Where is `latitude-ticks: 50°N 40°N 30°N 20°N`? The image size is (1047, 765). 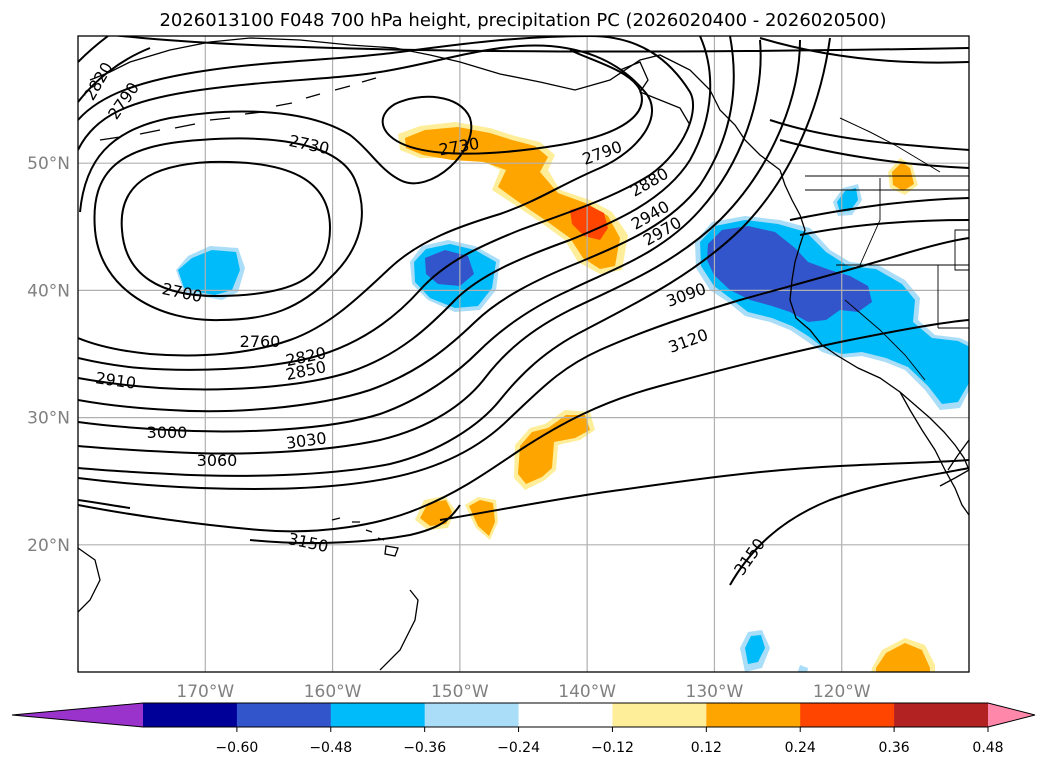
latitude-ticks: 50°N 40°N 30°N 20°N is located at coordinates (48, 355).